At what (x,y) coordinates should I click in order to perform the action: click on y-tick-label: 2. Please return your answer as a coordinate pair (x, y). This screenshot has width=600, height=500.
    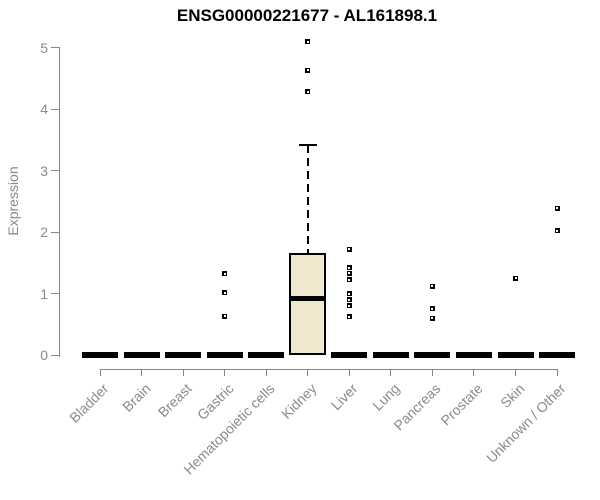
    Looking at the image, I should click on (44, 232).